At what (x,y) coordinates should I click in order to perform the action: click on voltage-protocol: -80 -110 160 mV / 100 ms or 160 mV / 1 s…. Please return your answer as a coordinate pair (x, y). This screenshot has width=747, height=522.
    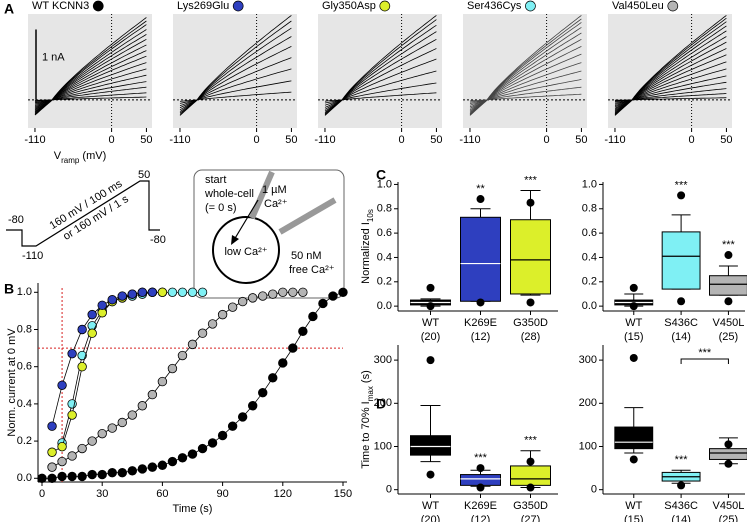
    Looking at the image, I should click on (86, 215).